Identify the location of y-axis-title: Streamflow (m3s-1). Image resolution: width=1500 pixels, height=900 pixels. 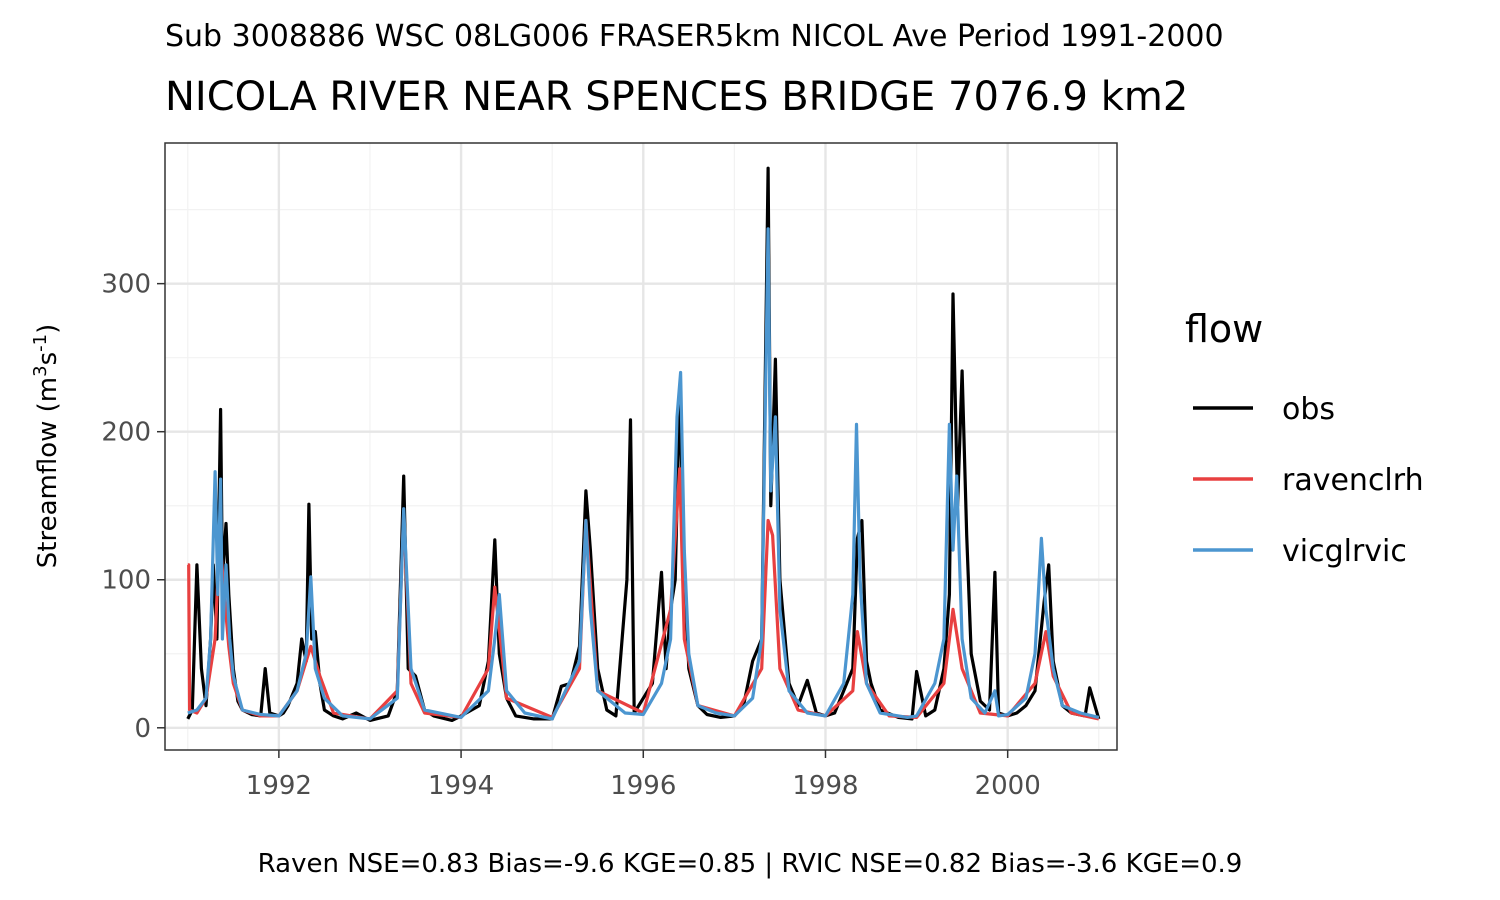
(46, 446).